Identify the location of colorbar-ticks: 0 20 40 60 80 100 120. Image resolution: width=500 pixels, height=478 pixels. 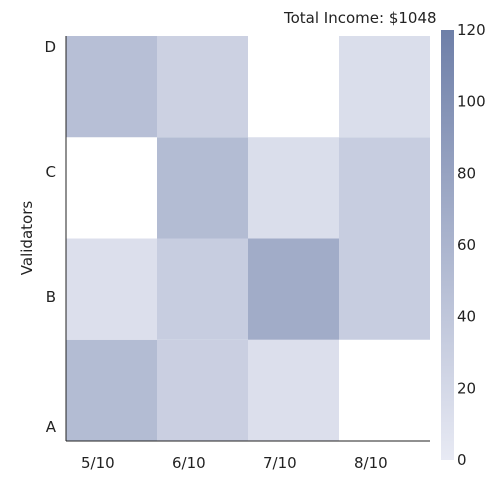
(471, 245).